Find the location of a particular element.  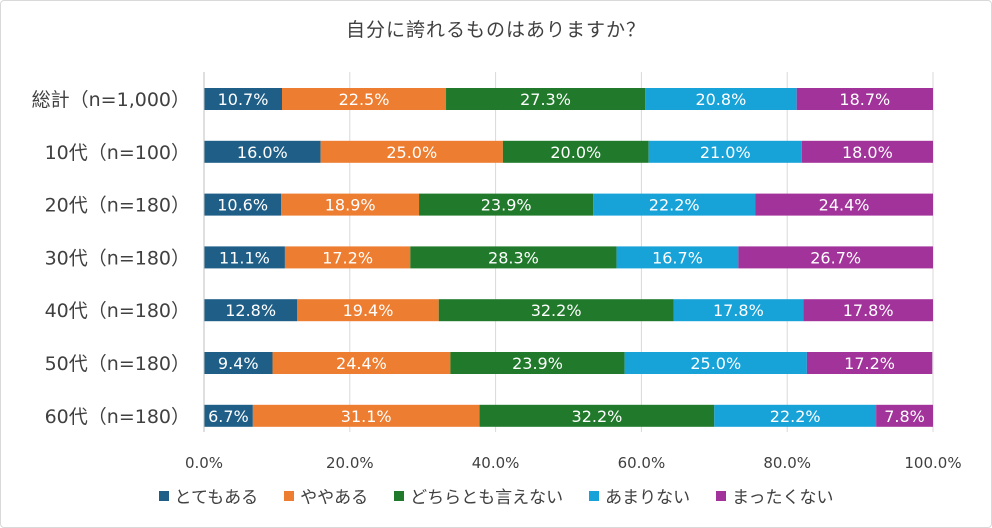

category-label: 60代（n=180） is located at coordinates (117, 417).